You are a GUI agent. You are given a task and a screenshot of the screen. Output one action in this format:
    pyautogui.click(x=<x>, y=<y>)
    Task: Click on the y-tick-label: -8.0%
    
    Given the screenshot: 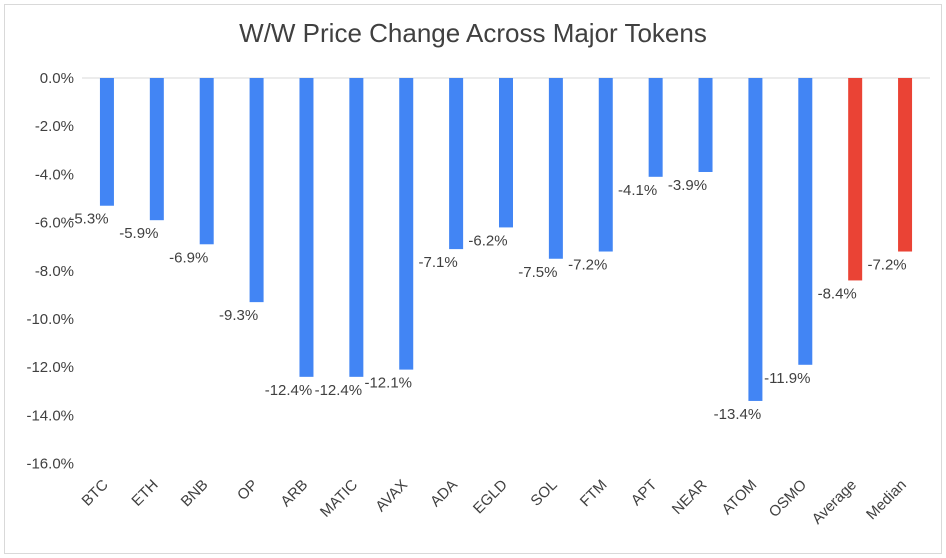 What is the action you would take?
    pyautogui.click(x=54, y=271)
    